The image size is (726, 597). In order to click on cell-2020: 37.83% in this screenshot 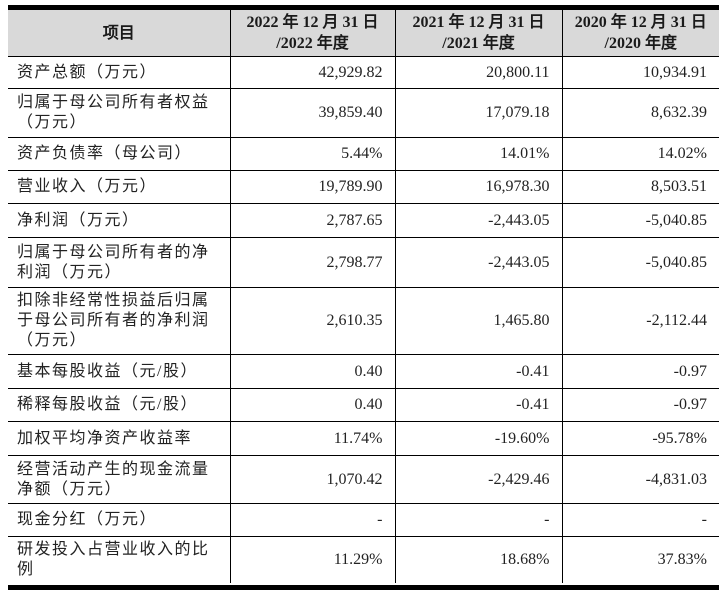, I will do `click(640, 559)`.